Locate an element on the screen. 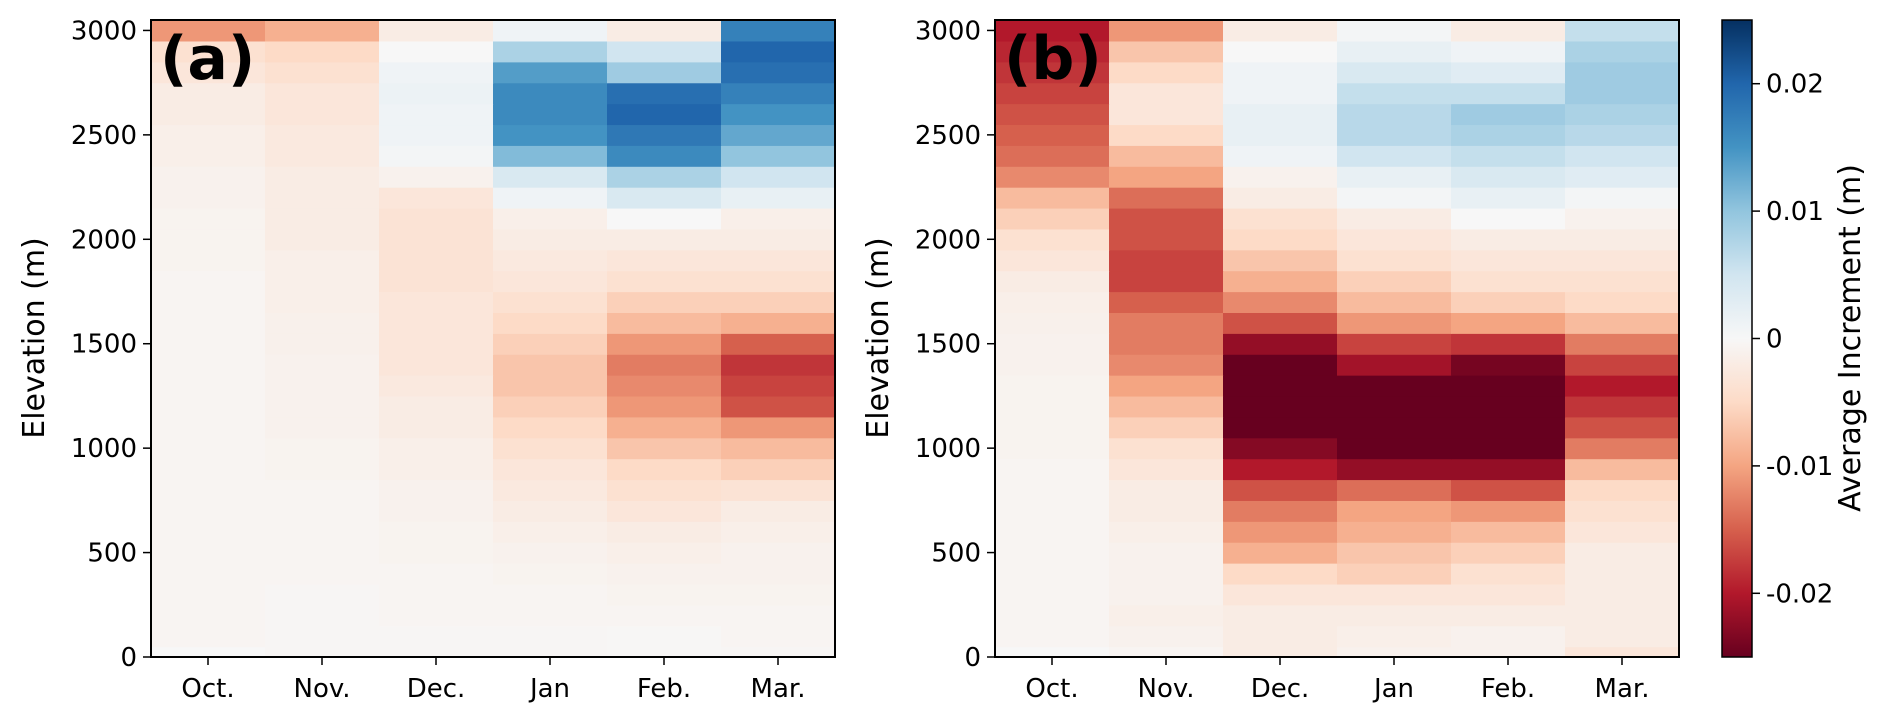 The image size is (1892, 721). x-tick-label: Dec. is located at coordinates (436, 689).